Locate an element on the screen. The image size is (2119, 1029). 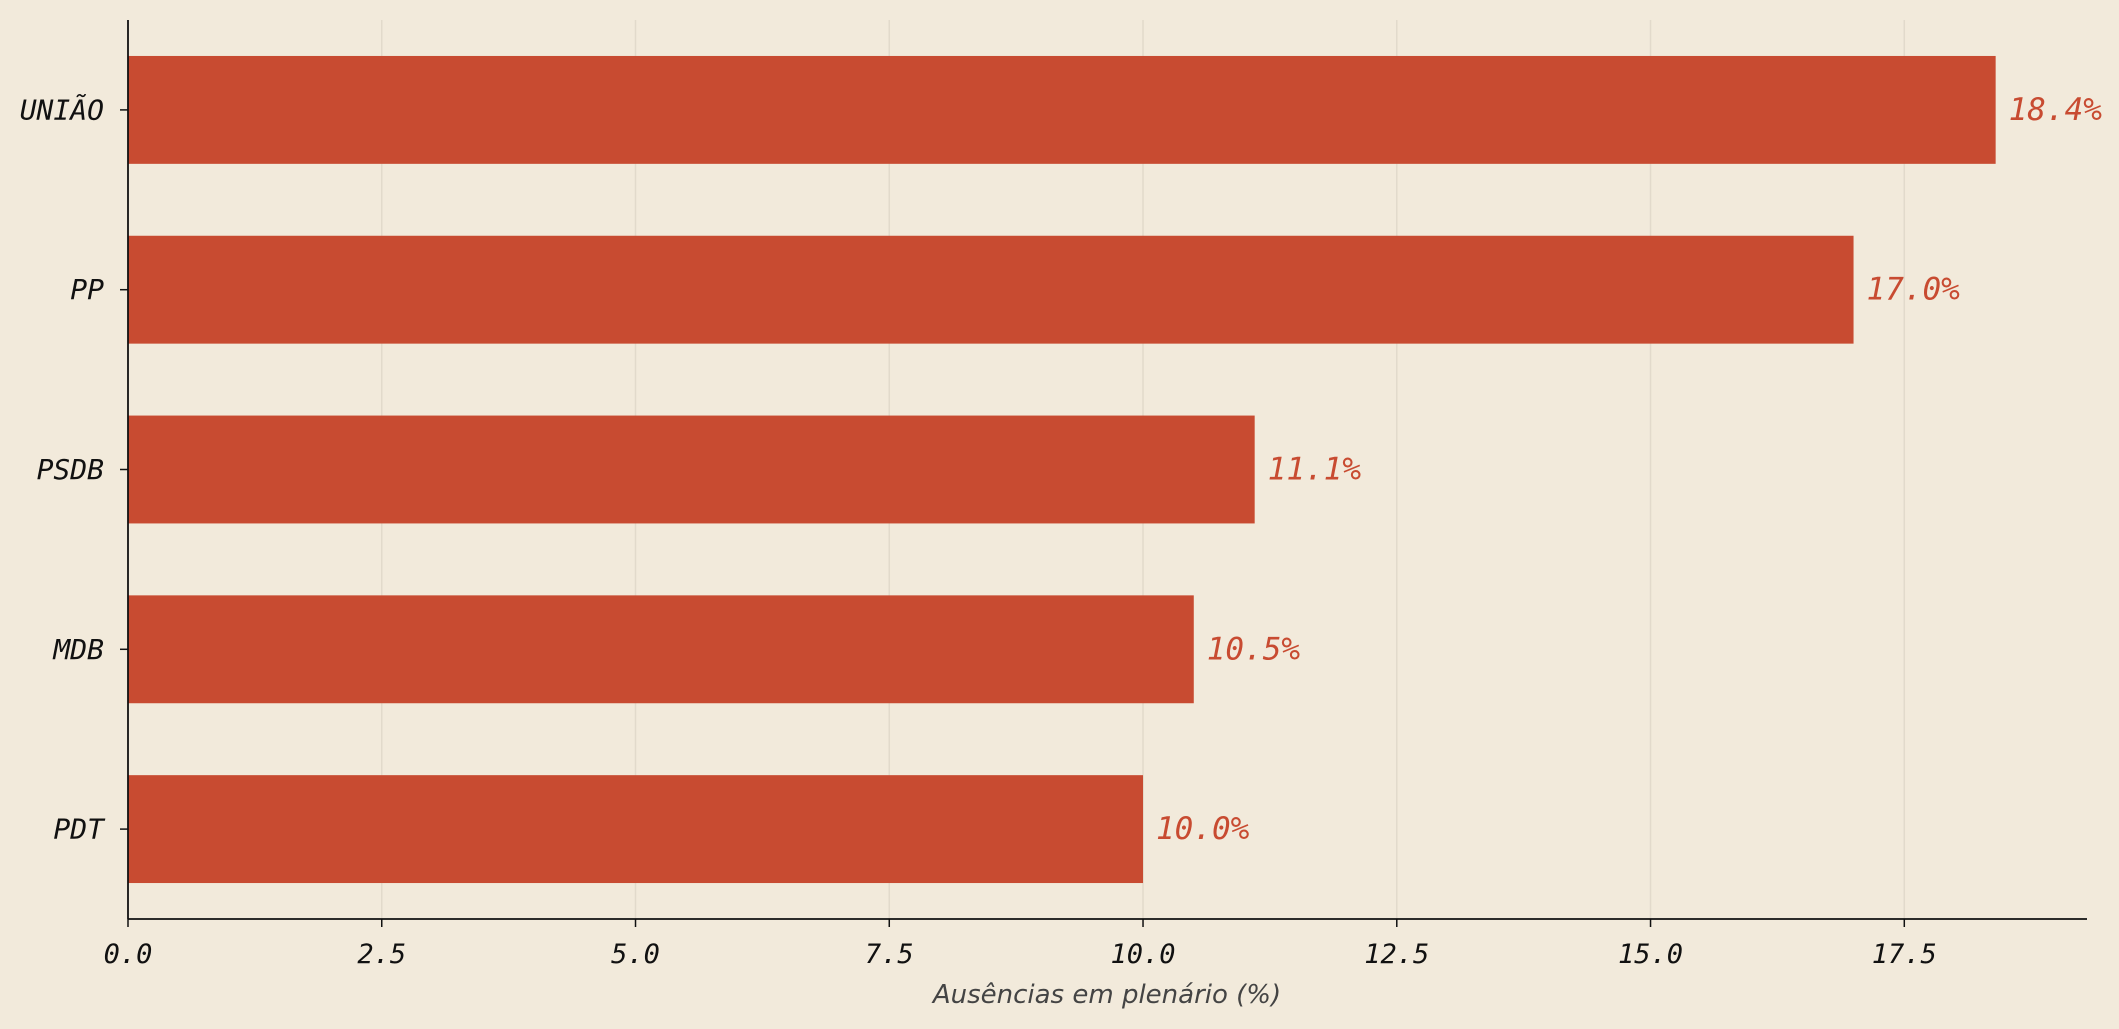
value-label: 17.0% is located at coordinates (1914, 290).